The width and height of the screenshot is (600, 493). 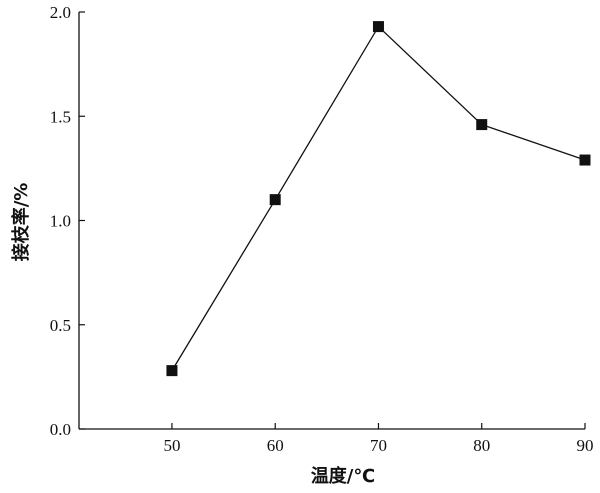 What do you see at coordinates (171, 445) in the screenshot?
I see `x-tick-label: 50` at bounding box center [171, 445].